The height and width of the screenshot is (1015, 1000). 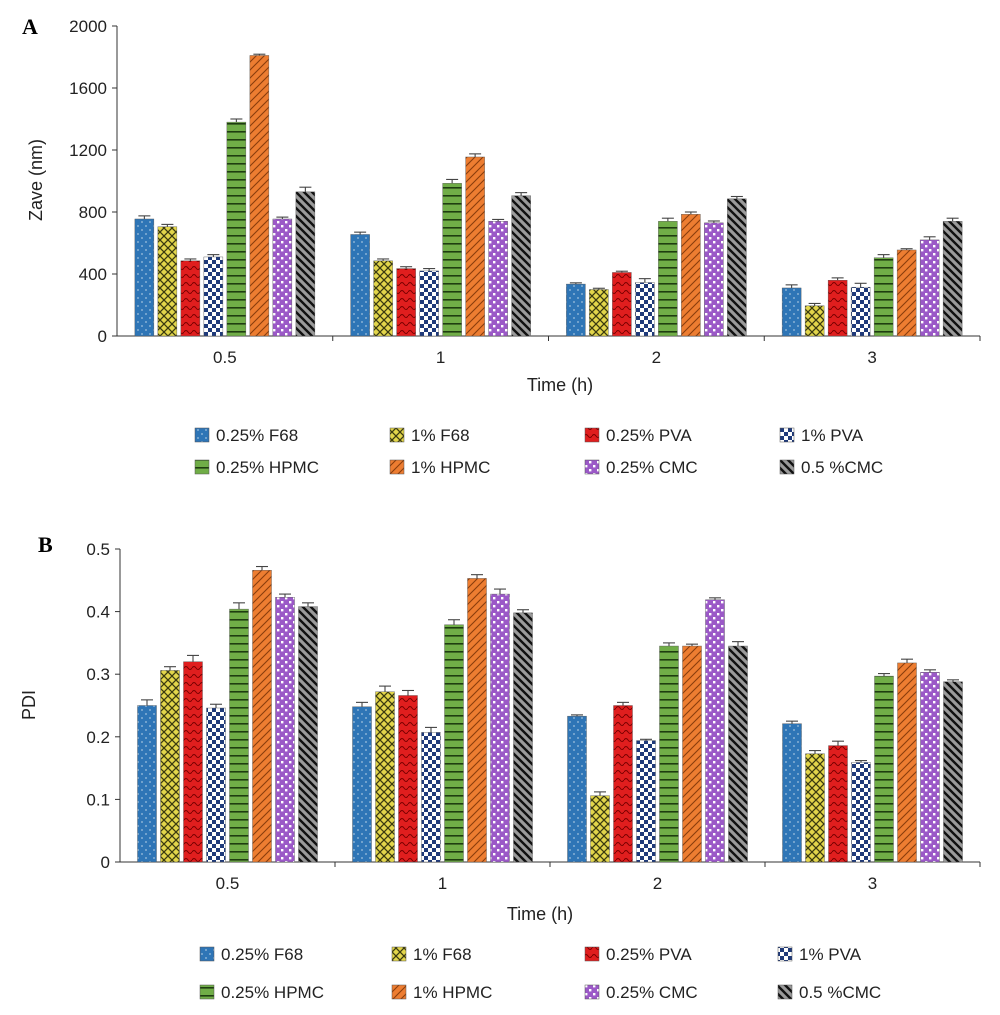 What do you see at coordinates (953, 772) in the screenshot?
I see `bar-0-5-pctcmc-t3` at bounding box center [953, 772].